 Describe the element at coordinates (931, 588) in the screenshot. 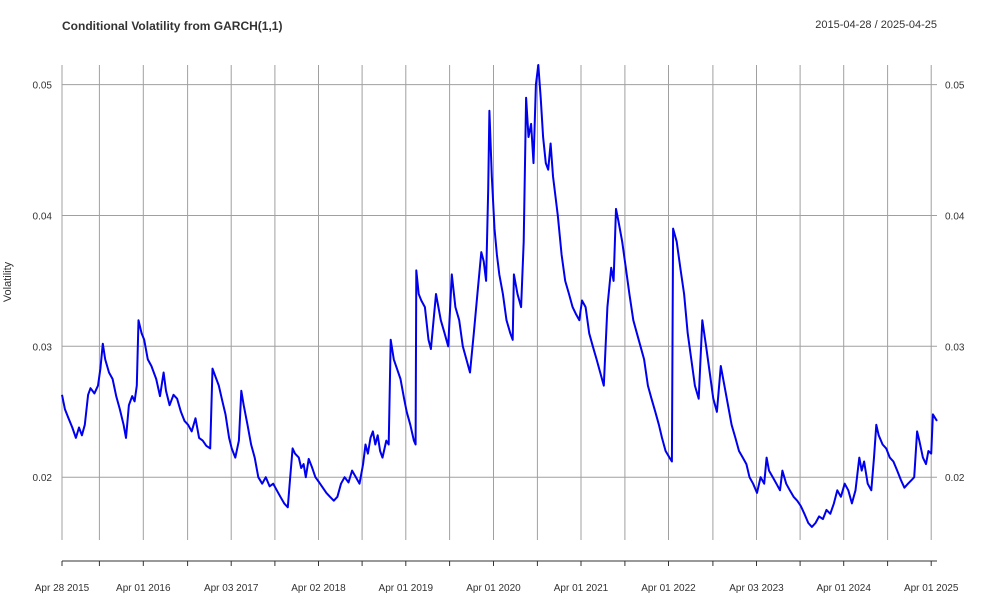

I see `x-tick-label: Apr 01 2025` at that location.